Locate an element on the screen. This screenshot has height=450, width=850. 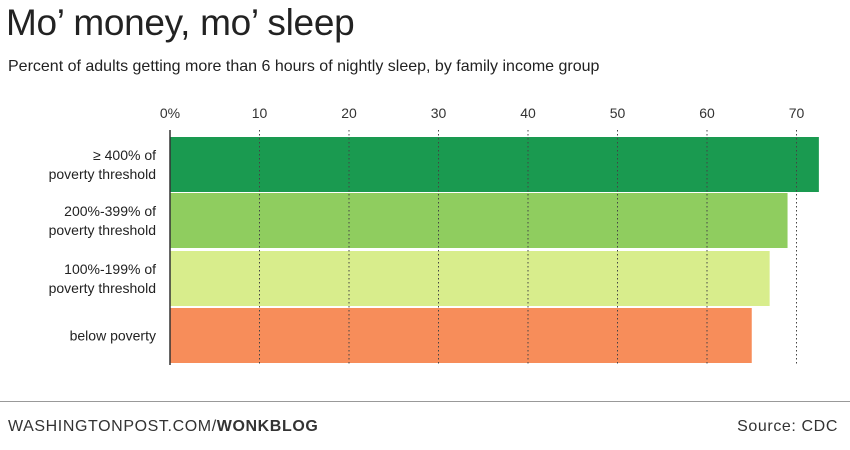
x-tick-label-60: 60 is located at coordinates (707, 113).